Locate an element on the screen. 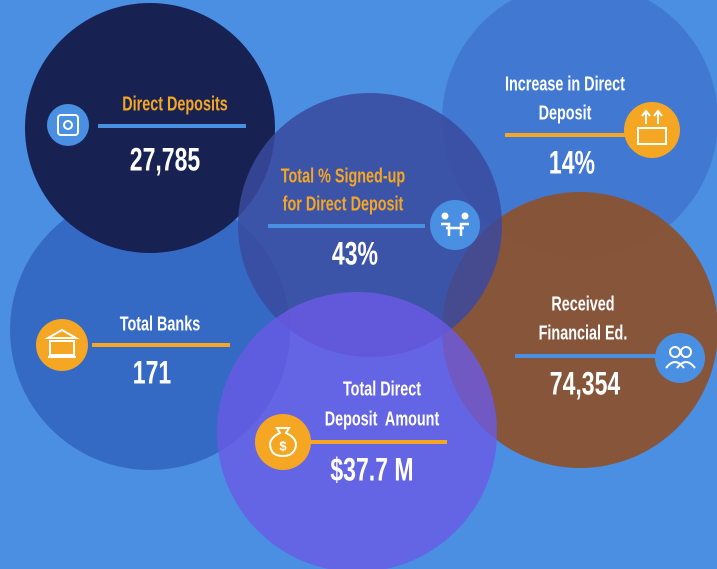  icon-box is located at coordinates (652, 136).